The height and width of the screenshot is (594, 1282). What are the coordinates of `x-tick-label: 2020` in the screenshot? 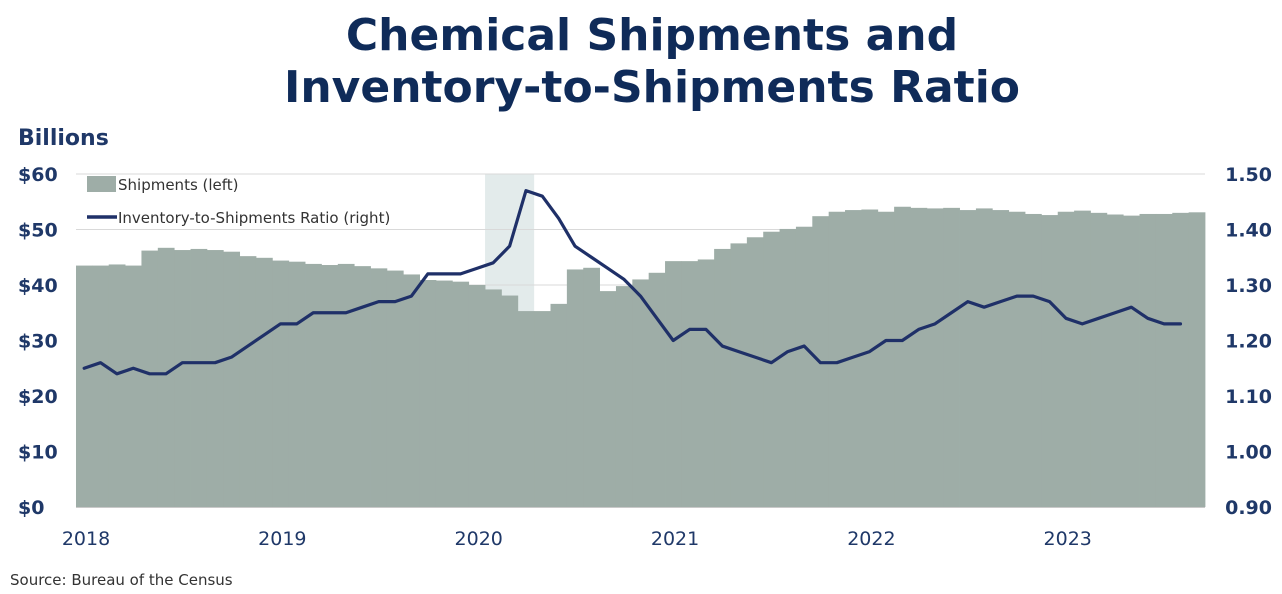 It's located at (479, 539).